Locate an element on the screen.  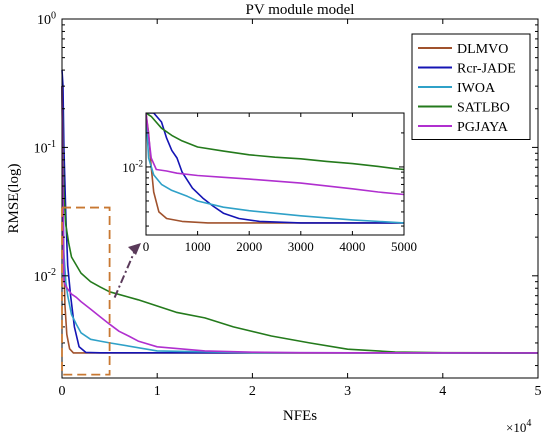
y-axis-label: RMSE(log) is located at coordinates (14, 198).